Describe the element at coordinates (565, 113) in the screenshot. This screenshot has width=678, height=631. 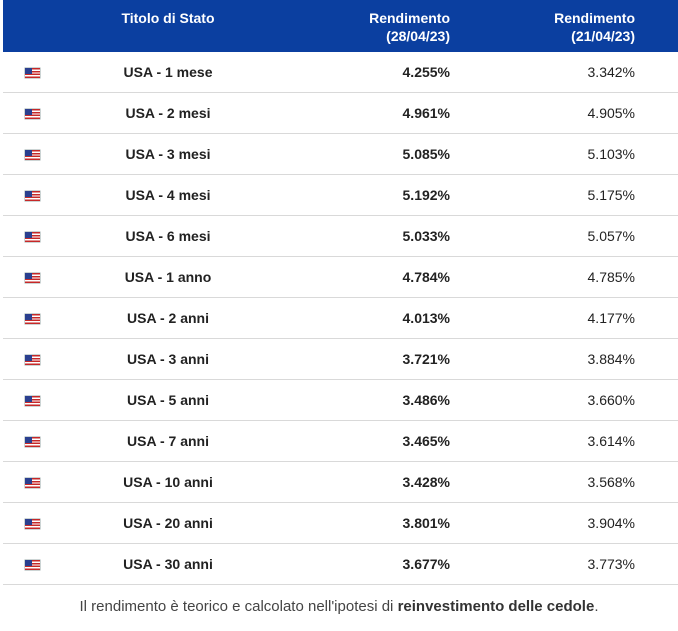
I see `yield-previous: 4.905%` at that location.